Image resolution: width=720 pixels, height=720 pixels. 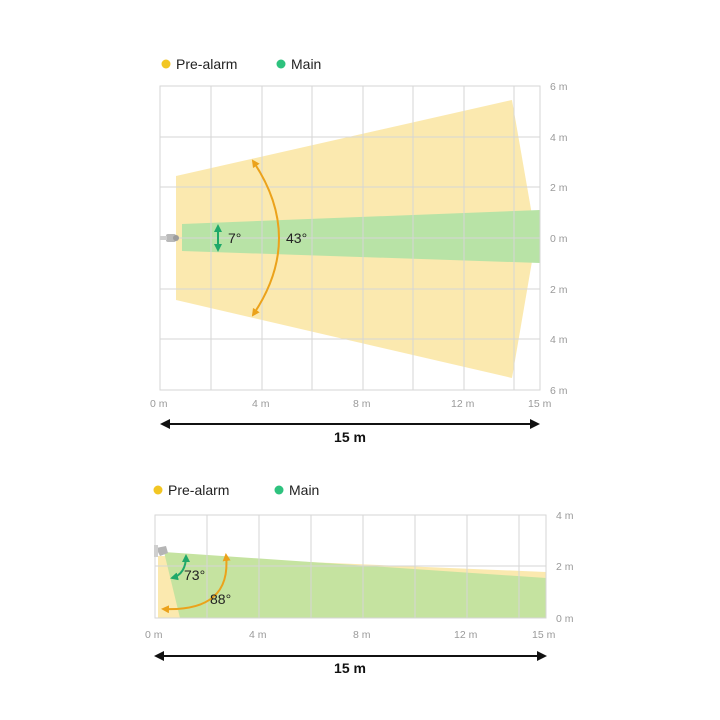 What do you see at coordinates (351, 404) in the screenshot?
I see `top-x-ticks: 0 m 4 m 8 m 12 m 15 m` at bounding box center [351, 404].